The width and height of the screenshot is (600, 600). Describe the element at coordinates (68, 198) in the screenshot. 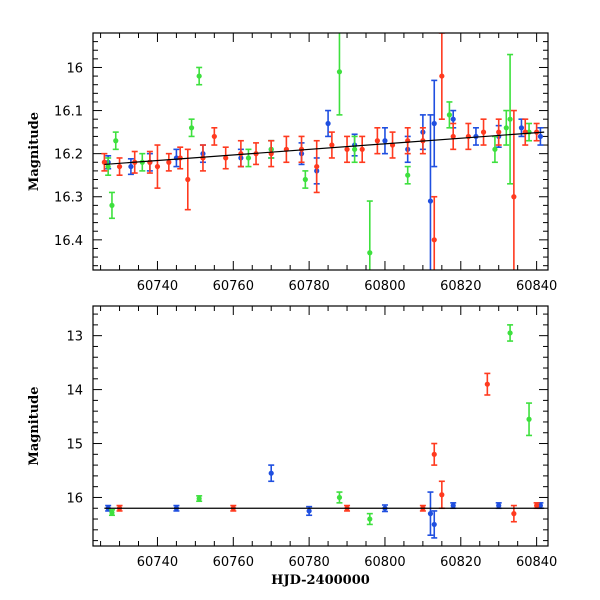

I see `y-tick-label: 16.3` at that location.